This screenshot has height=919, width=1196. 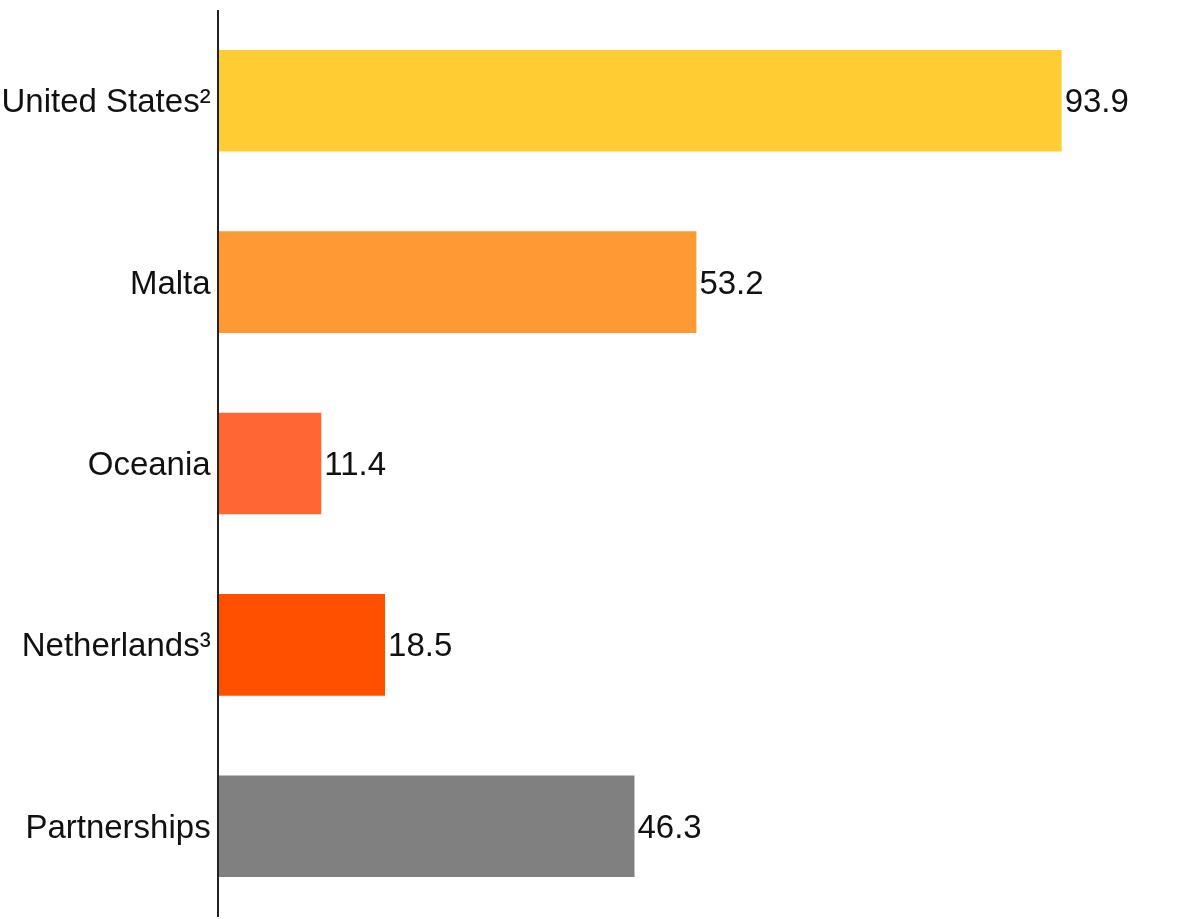 What do you see at coordinates (170, 282) in the screenshot?
I see `y-tick-label: Malta` at bounding box center [170, 282].